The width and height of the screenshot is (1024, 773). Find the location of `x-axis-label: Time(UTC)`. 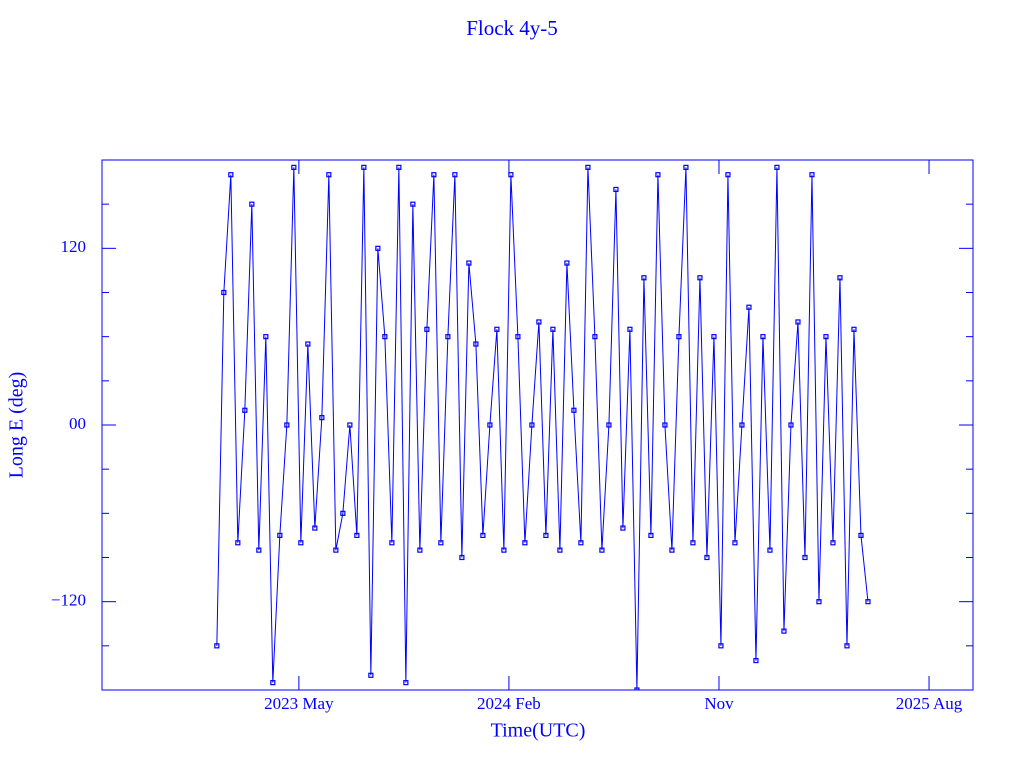

x-axis-label: Time(UTC) is located at coordinates (538, 731).